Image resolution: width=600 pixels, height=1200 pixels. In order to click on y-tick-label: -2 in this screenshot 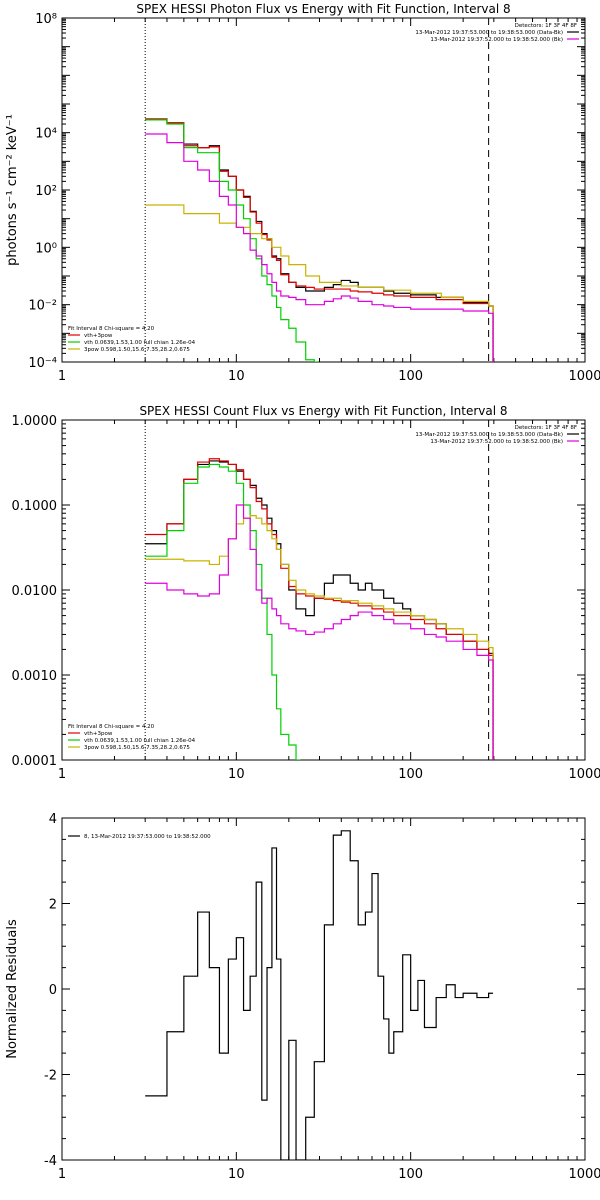, I will do `click(50, 1076)`.